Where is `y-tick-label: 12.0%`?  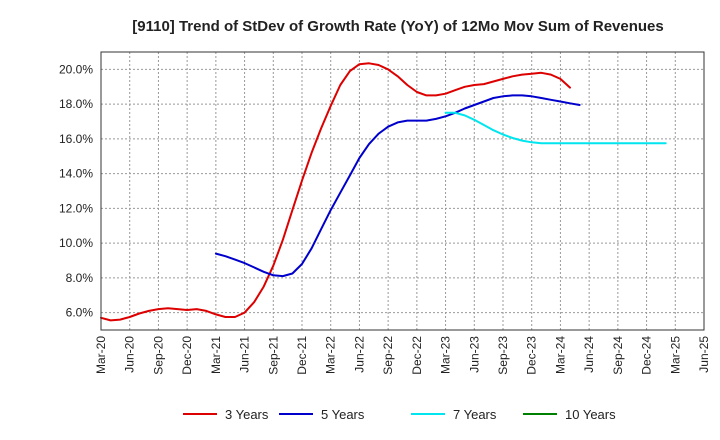 y-tick-label: 12.0% is located at coordinates (76, 208).